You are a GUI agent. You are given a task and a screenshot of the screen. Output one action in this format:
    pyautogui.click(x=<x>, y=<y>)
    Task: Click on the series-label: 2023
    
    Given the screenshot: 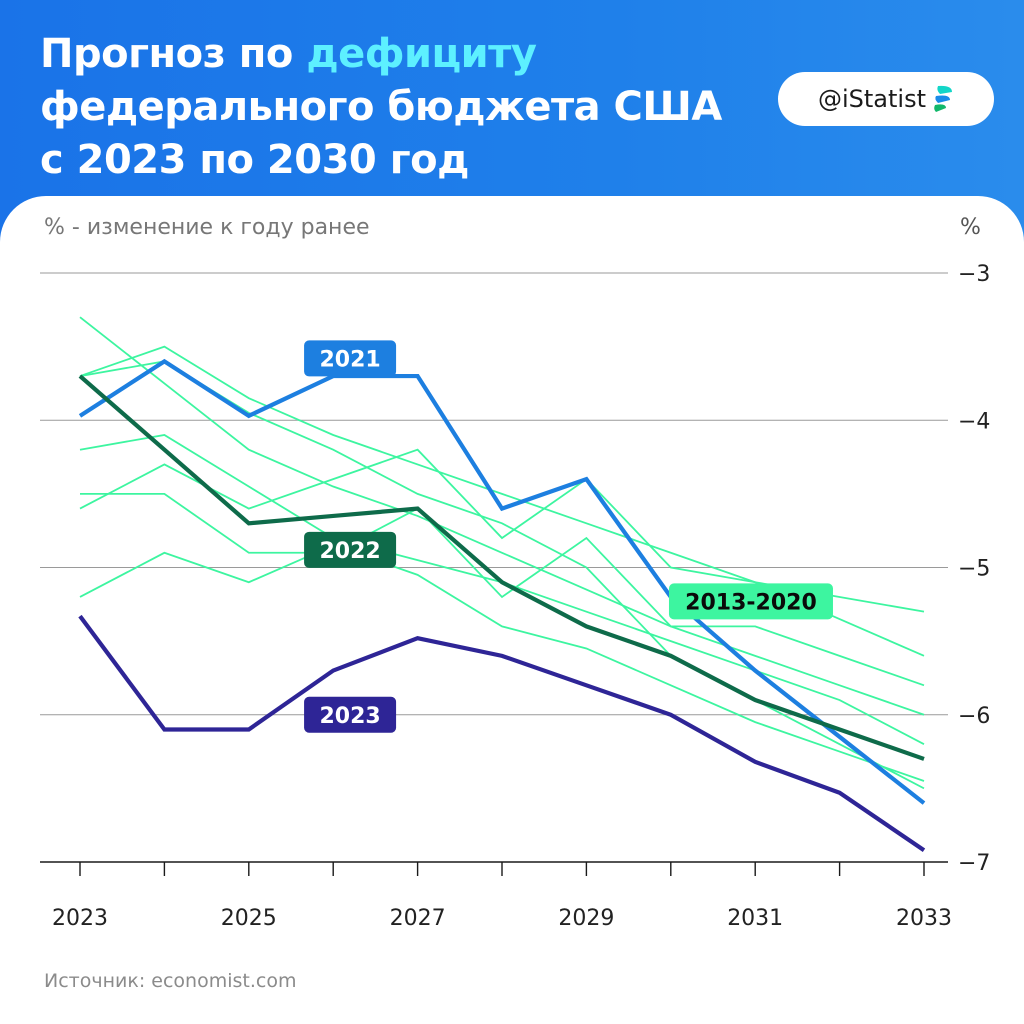 What is the action you would take?
    pyautogui.click(x=349, y=716)
    